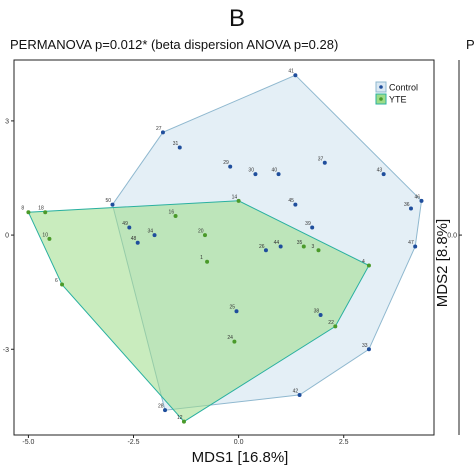 Image resolution: width=474 pixels, height=474 pixels. Describe the element at coordinates (380, 171) in the screenshot. I see `point-label: 43` at that location.